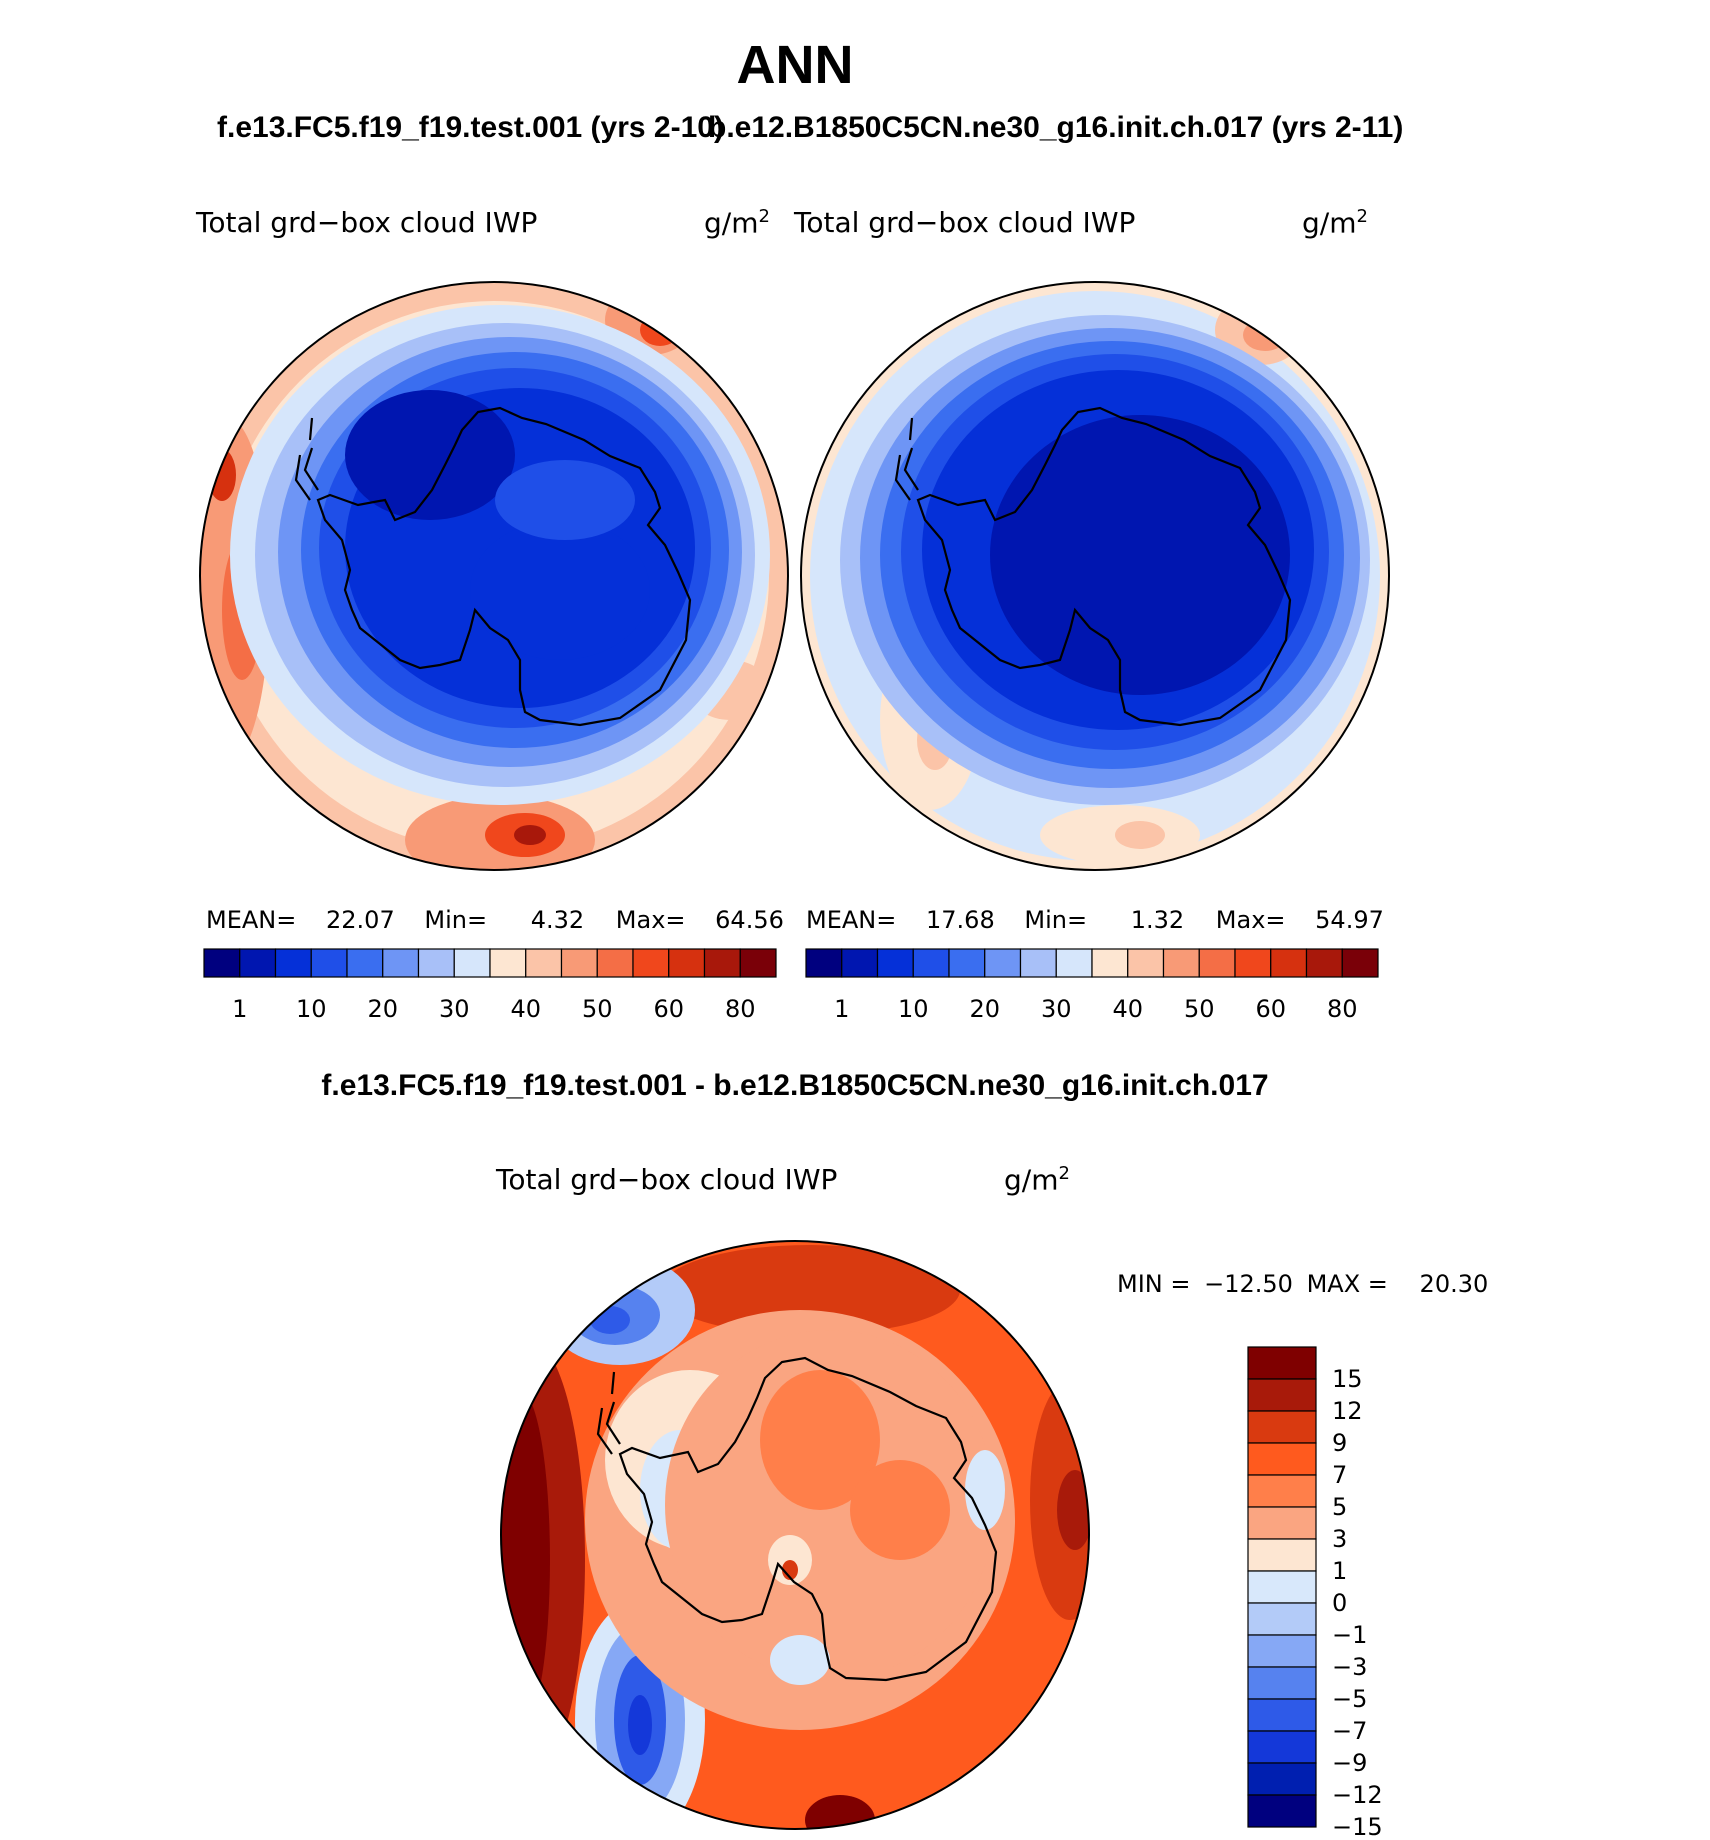  What do you see at coordinates (1329, 223) in the screenshot?
I see `right-units-text: g/m` at bounding box center [1329, 223].